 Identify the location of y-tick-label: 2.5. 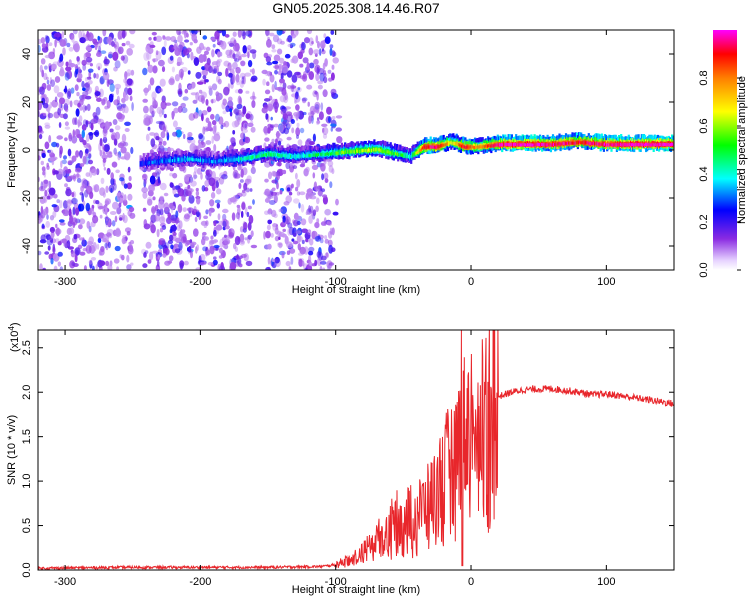
(27, 347).